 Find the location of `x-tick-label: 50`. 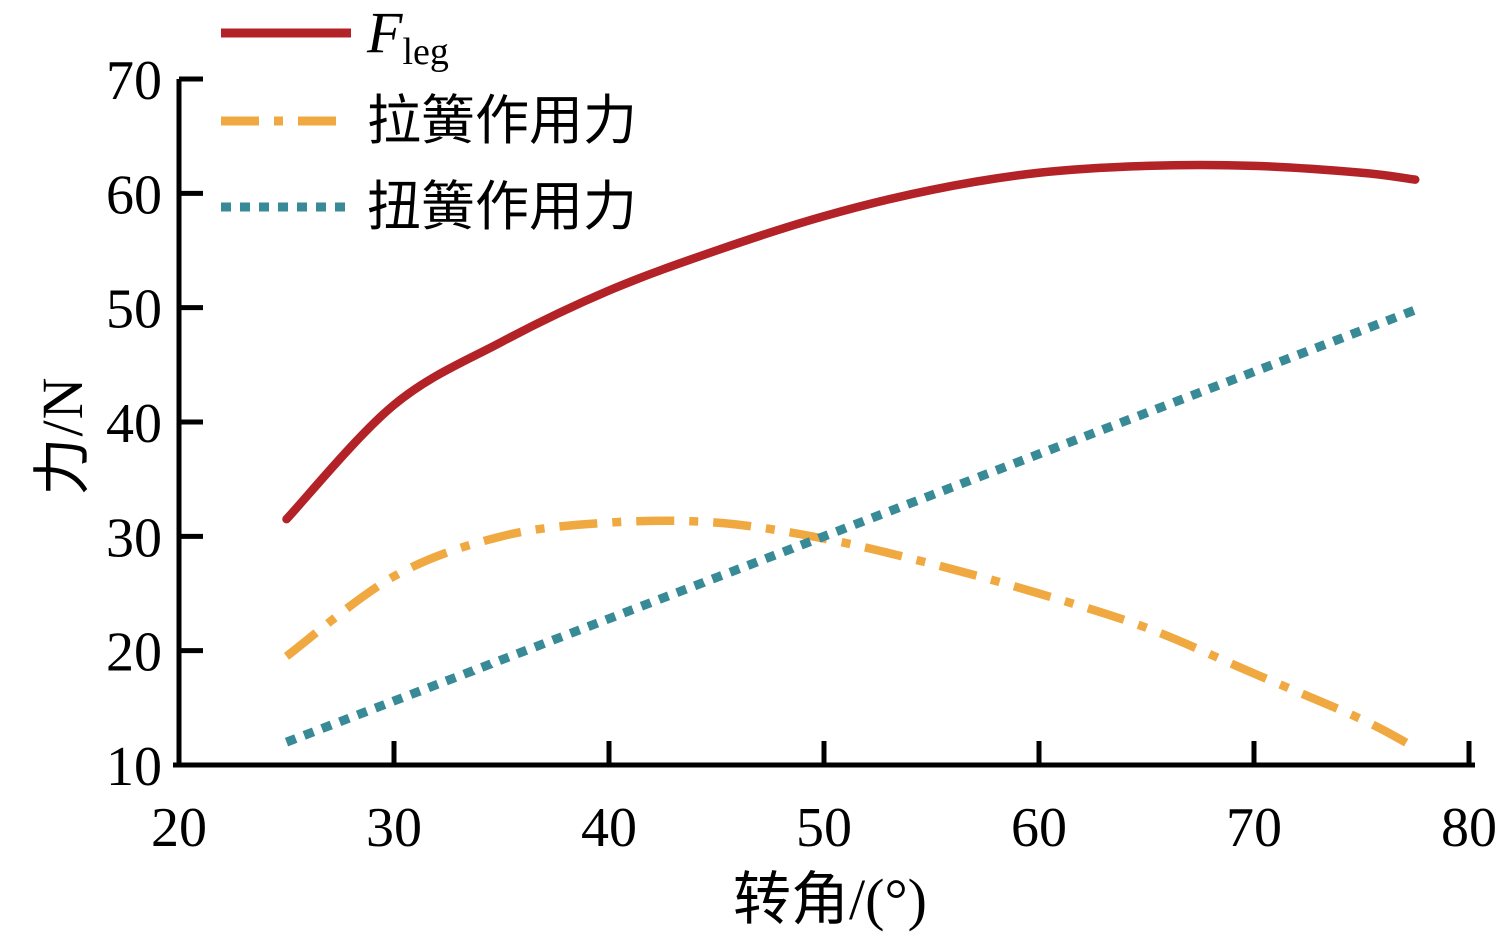

x-tick-label: 50 is located at coordinates (824, 828).